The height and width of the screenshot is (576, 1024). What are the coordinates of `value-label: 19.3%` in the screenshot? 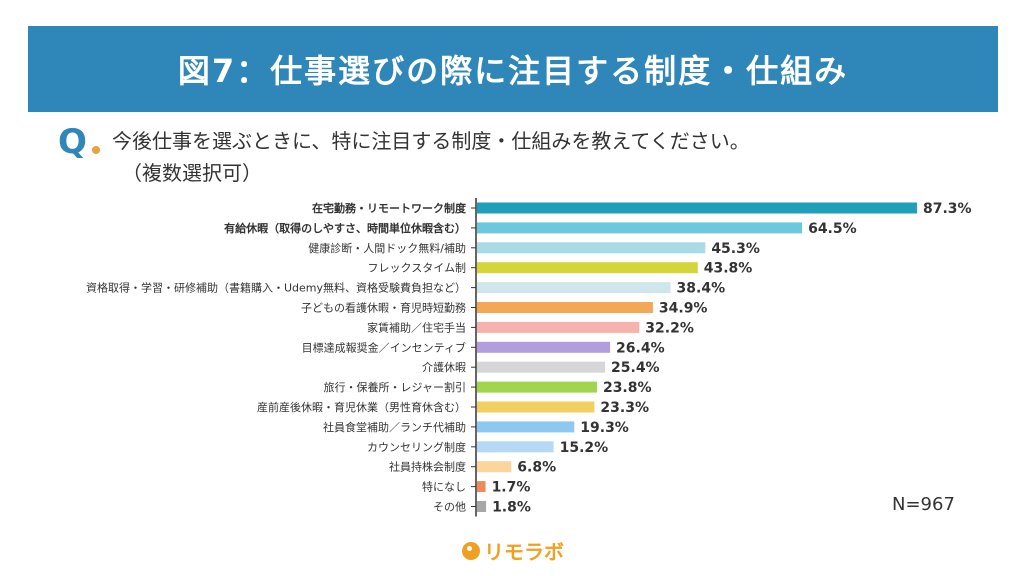 It's located at (604, 428).